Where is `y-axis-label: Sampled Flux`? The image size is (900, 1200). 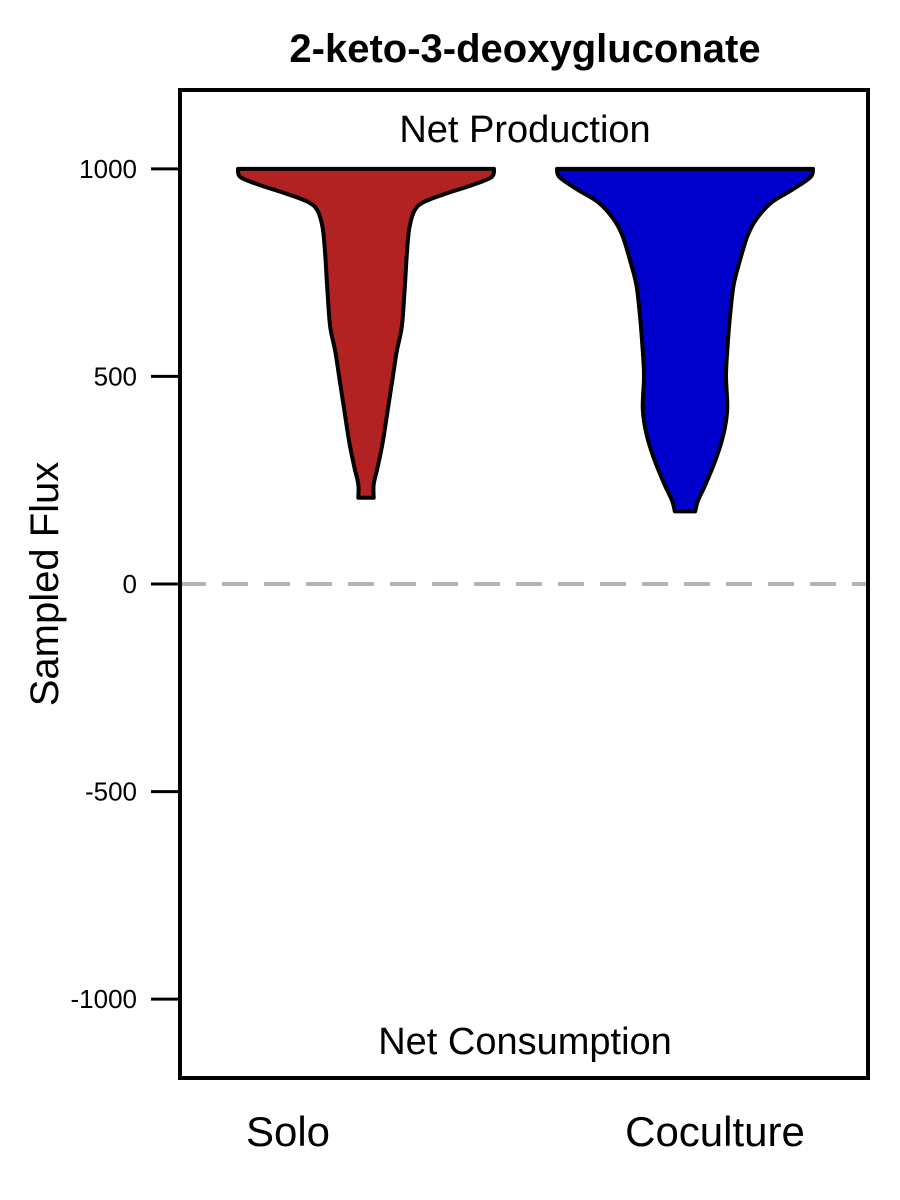 y-axis-label: Sampled Flux is located at coordinates (45, 584).